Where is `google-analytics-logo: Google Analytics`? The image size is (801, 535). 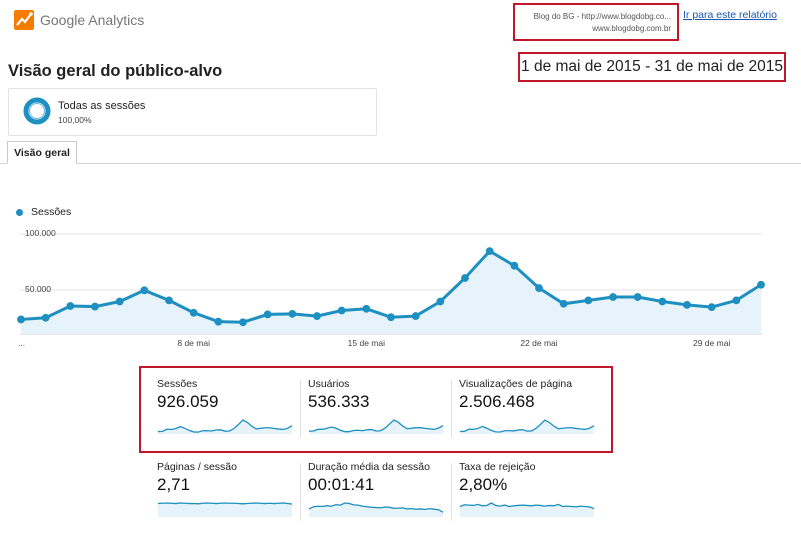
google-analytics-logo: Google Analytics is located at coordinates (99, 20).